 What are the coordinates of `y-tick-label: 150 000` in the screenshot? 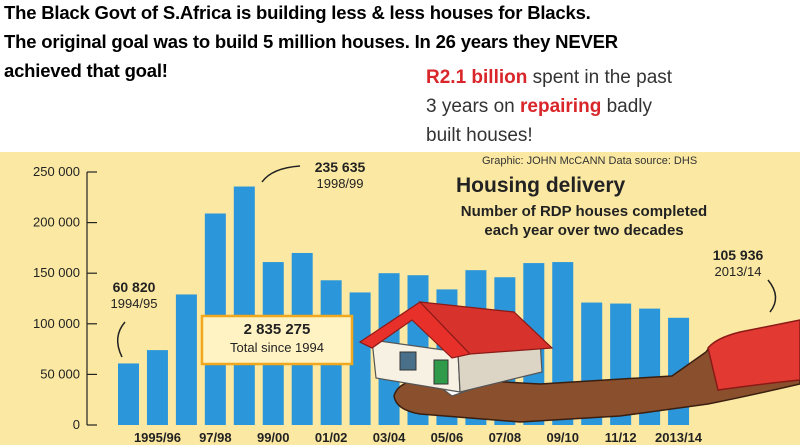 It's located at (56, 272).